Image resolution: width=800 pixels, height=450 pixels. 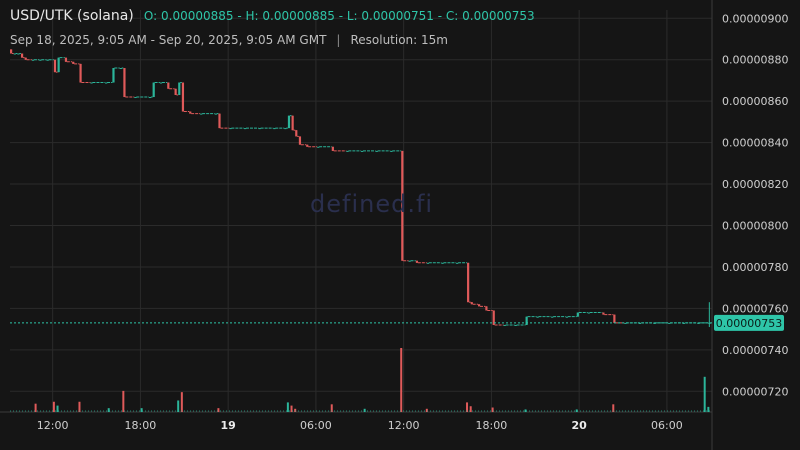 I want to click on x-tick-label: 19, so click(x=228, y=425).